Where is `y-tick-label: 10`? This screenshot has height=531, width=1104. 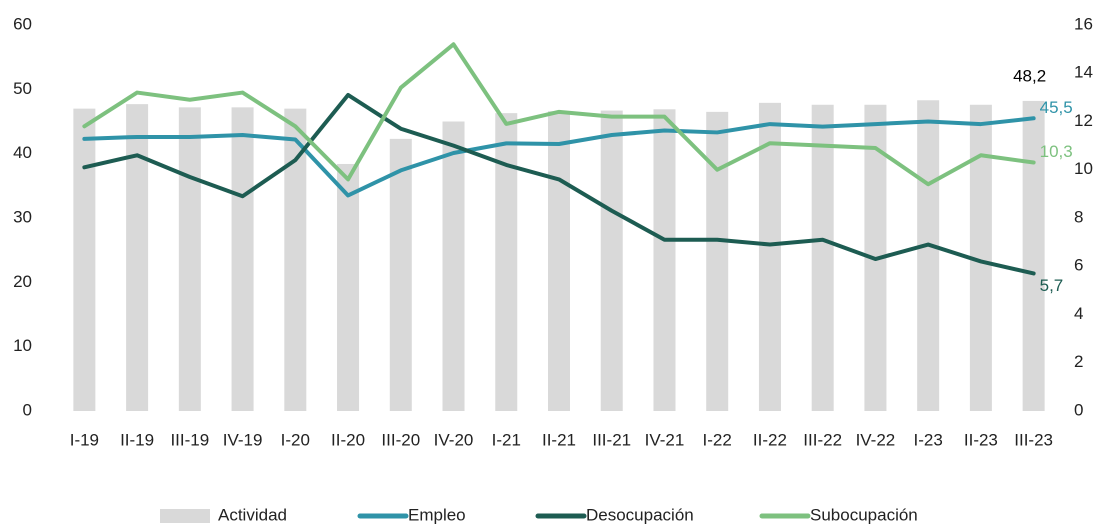 y-tick-label: 10 is located at coordinates (22, 345).